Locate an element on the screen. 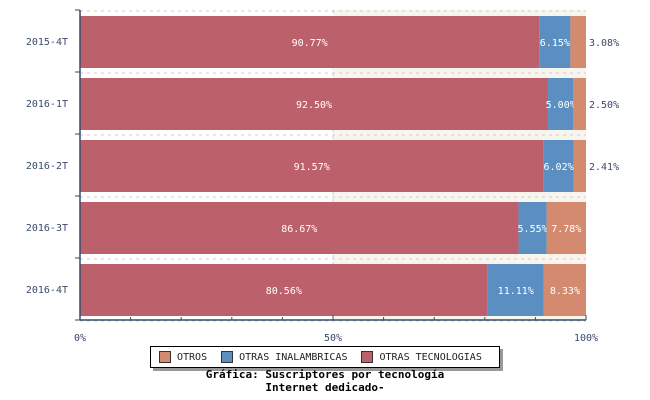 The width and height of the screenshot is (650, 400). y-tick-label: 2015-4T is located at coordinates (47, 42).